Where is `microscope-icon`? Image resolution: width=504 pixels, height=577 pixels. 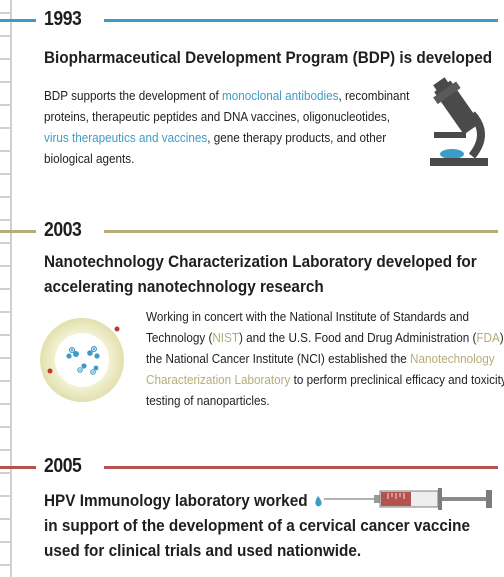 microscope-icon is located at coordinates (459, 121).